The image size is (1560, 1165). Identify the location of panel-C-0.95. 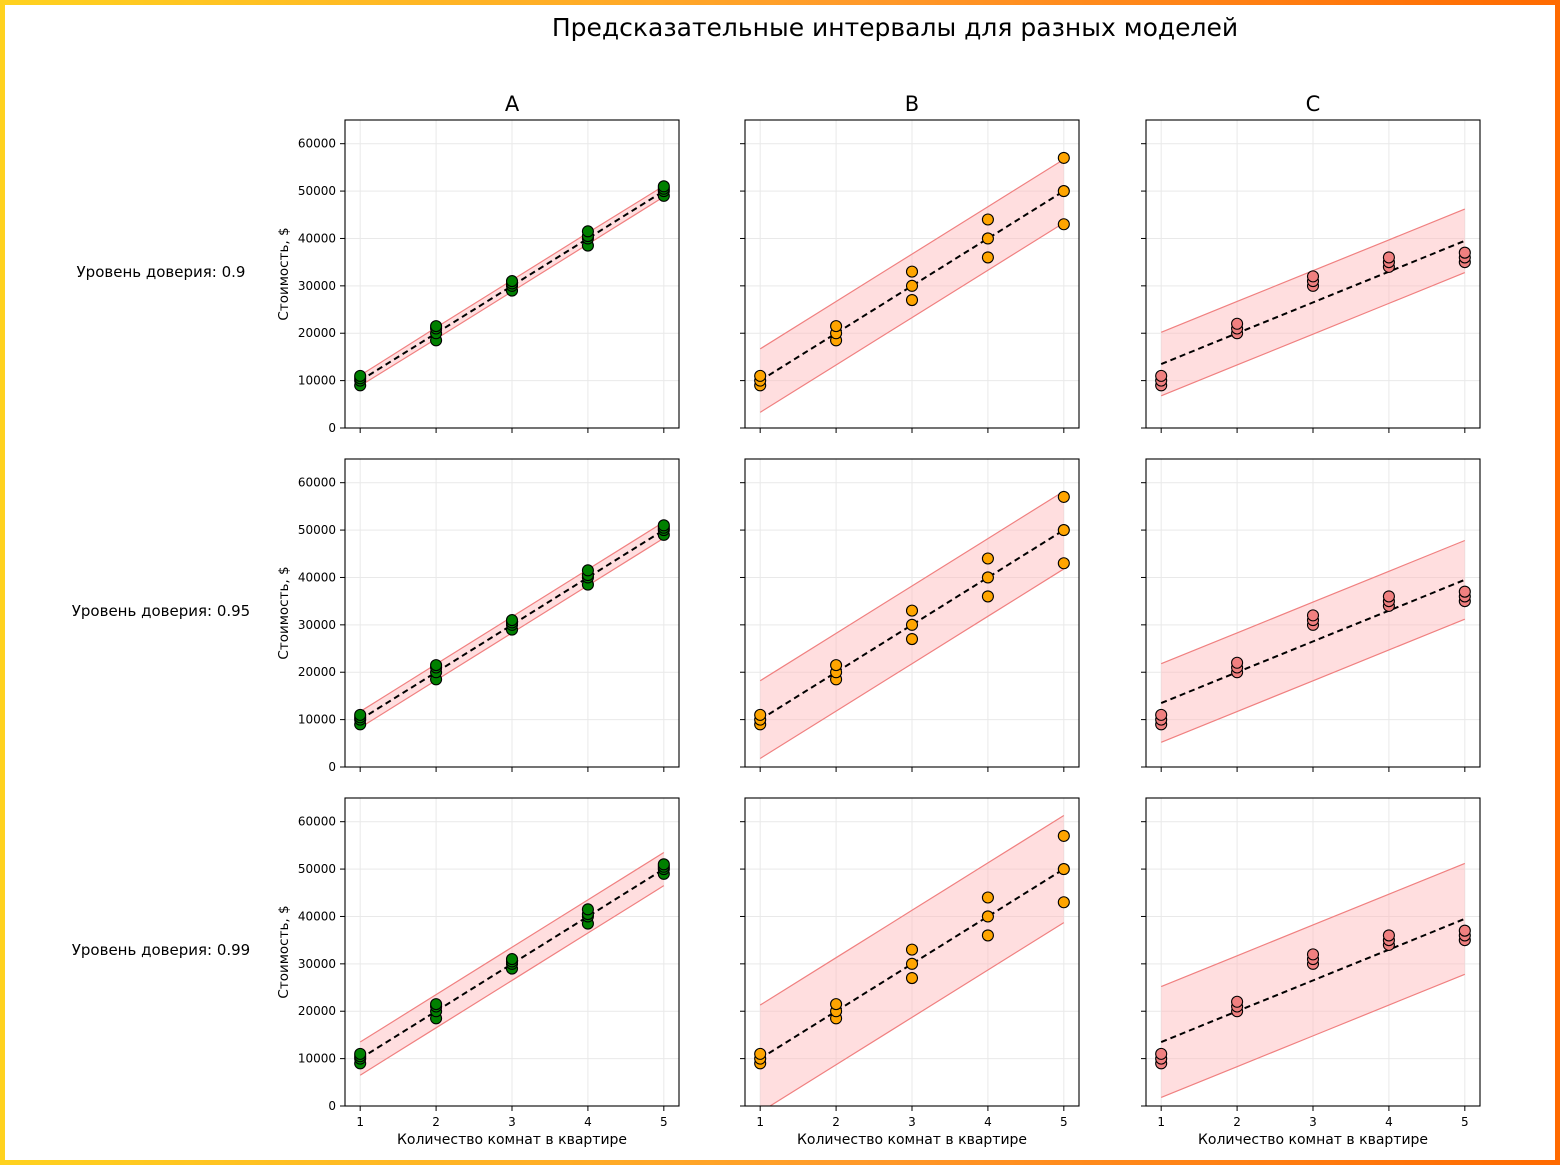
(1311, 615).